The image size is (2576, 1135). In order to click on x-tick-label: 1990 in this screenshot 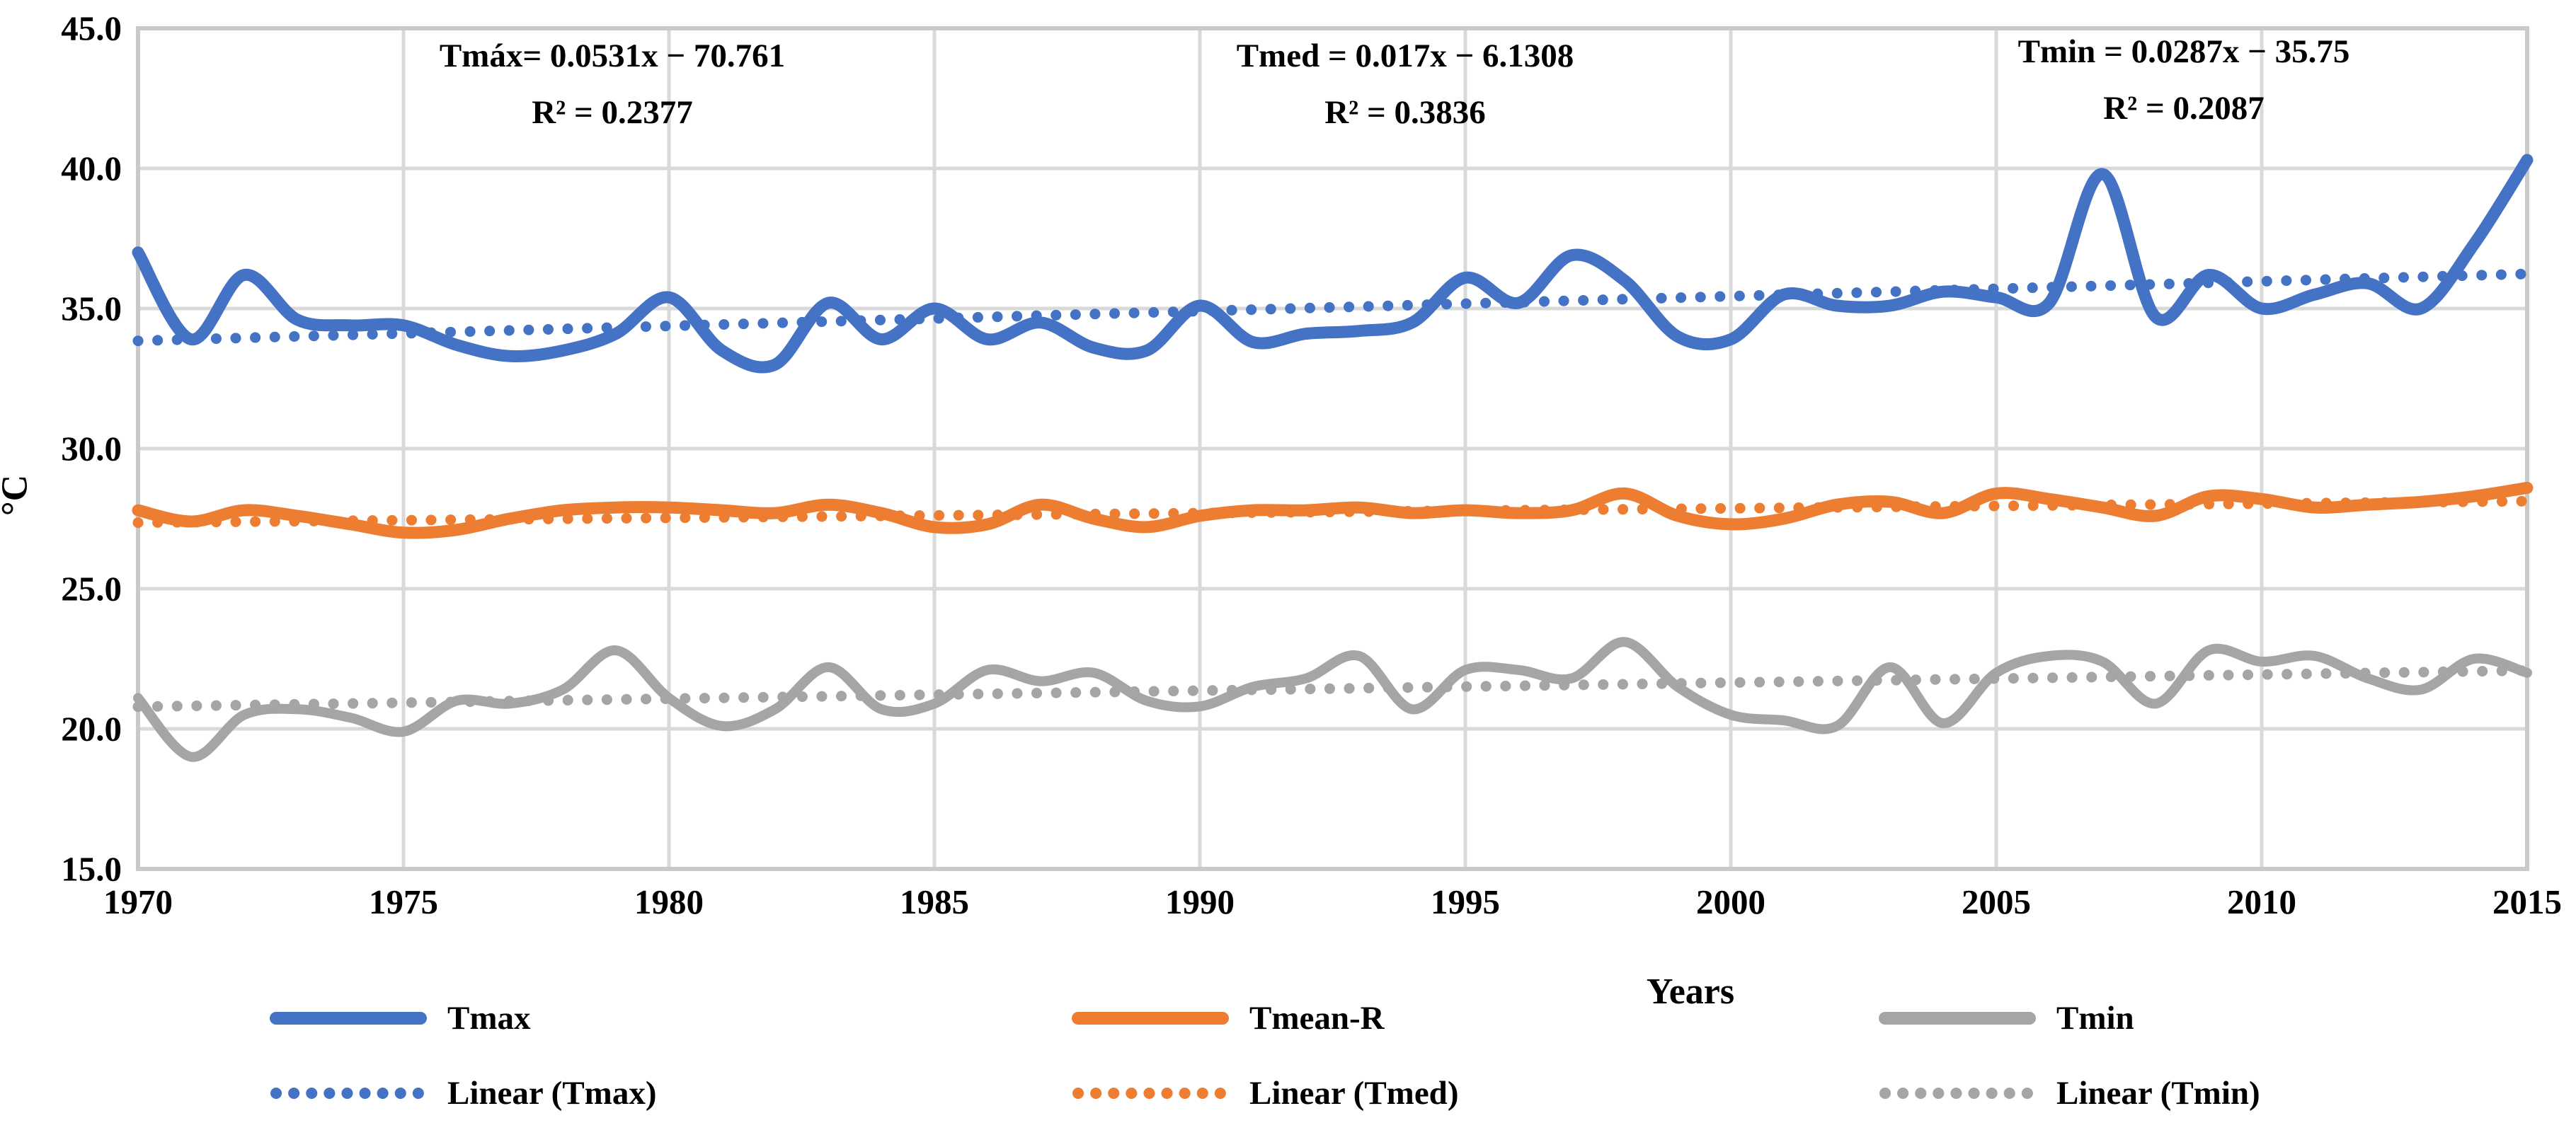, I will do `click(1200, 901)`.